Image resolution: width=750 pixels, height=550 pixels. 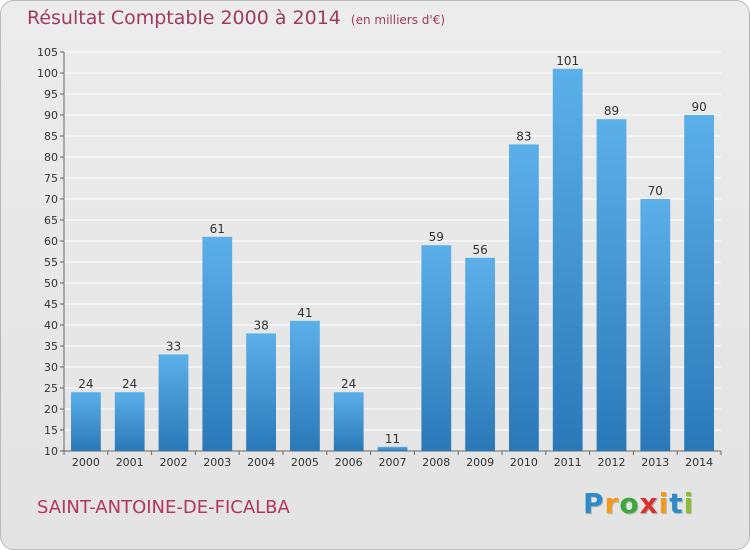 I want to click on y-tick-label: 90, so click(x=51, y=115).